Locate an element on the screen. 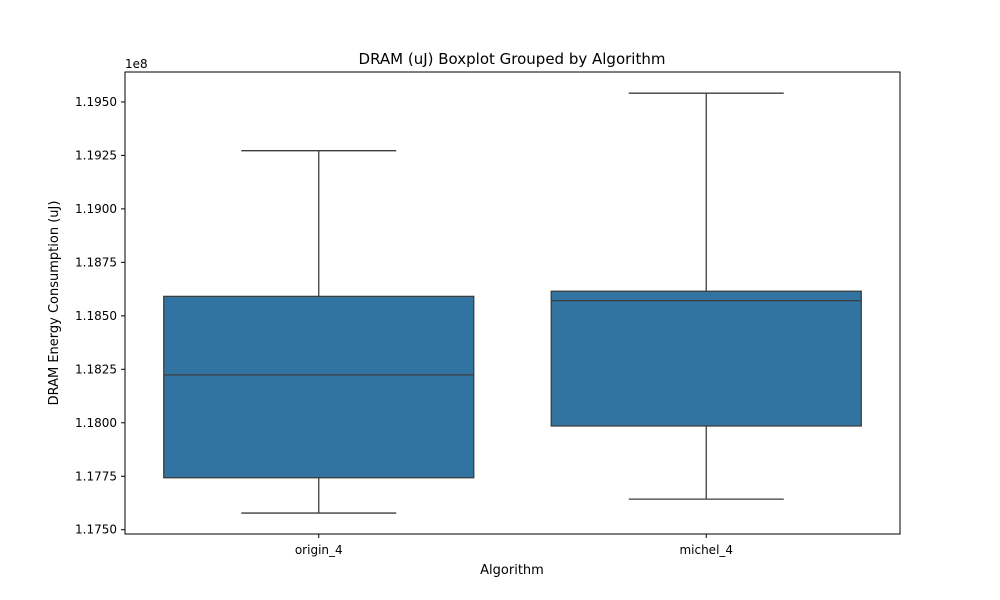 This screenshot has height=600, width=1000. x-axis-label: Algorithm is located at coordinates (512, 570).